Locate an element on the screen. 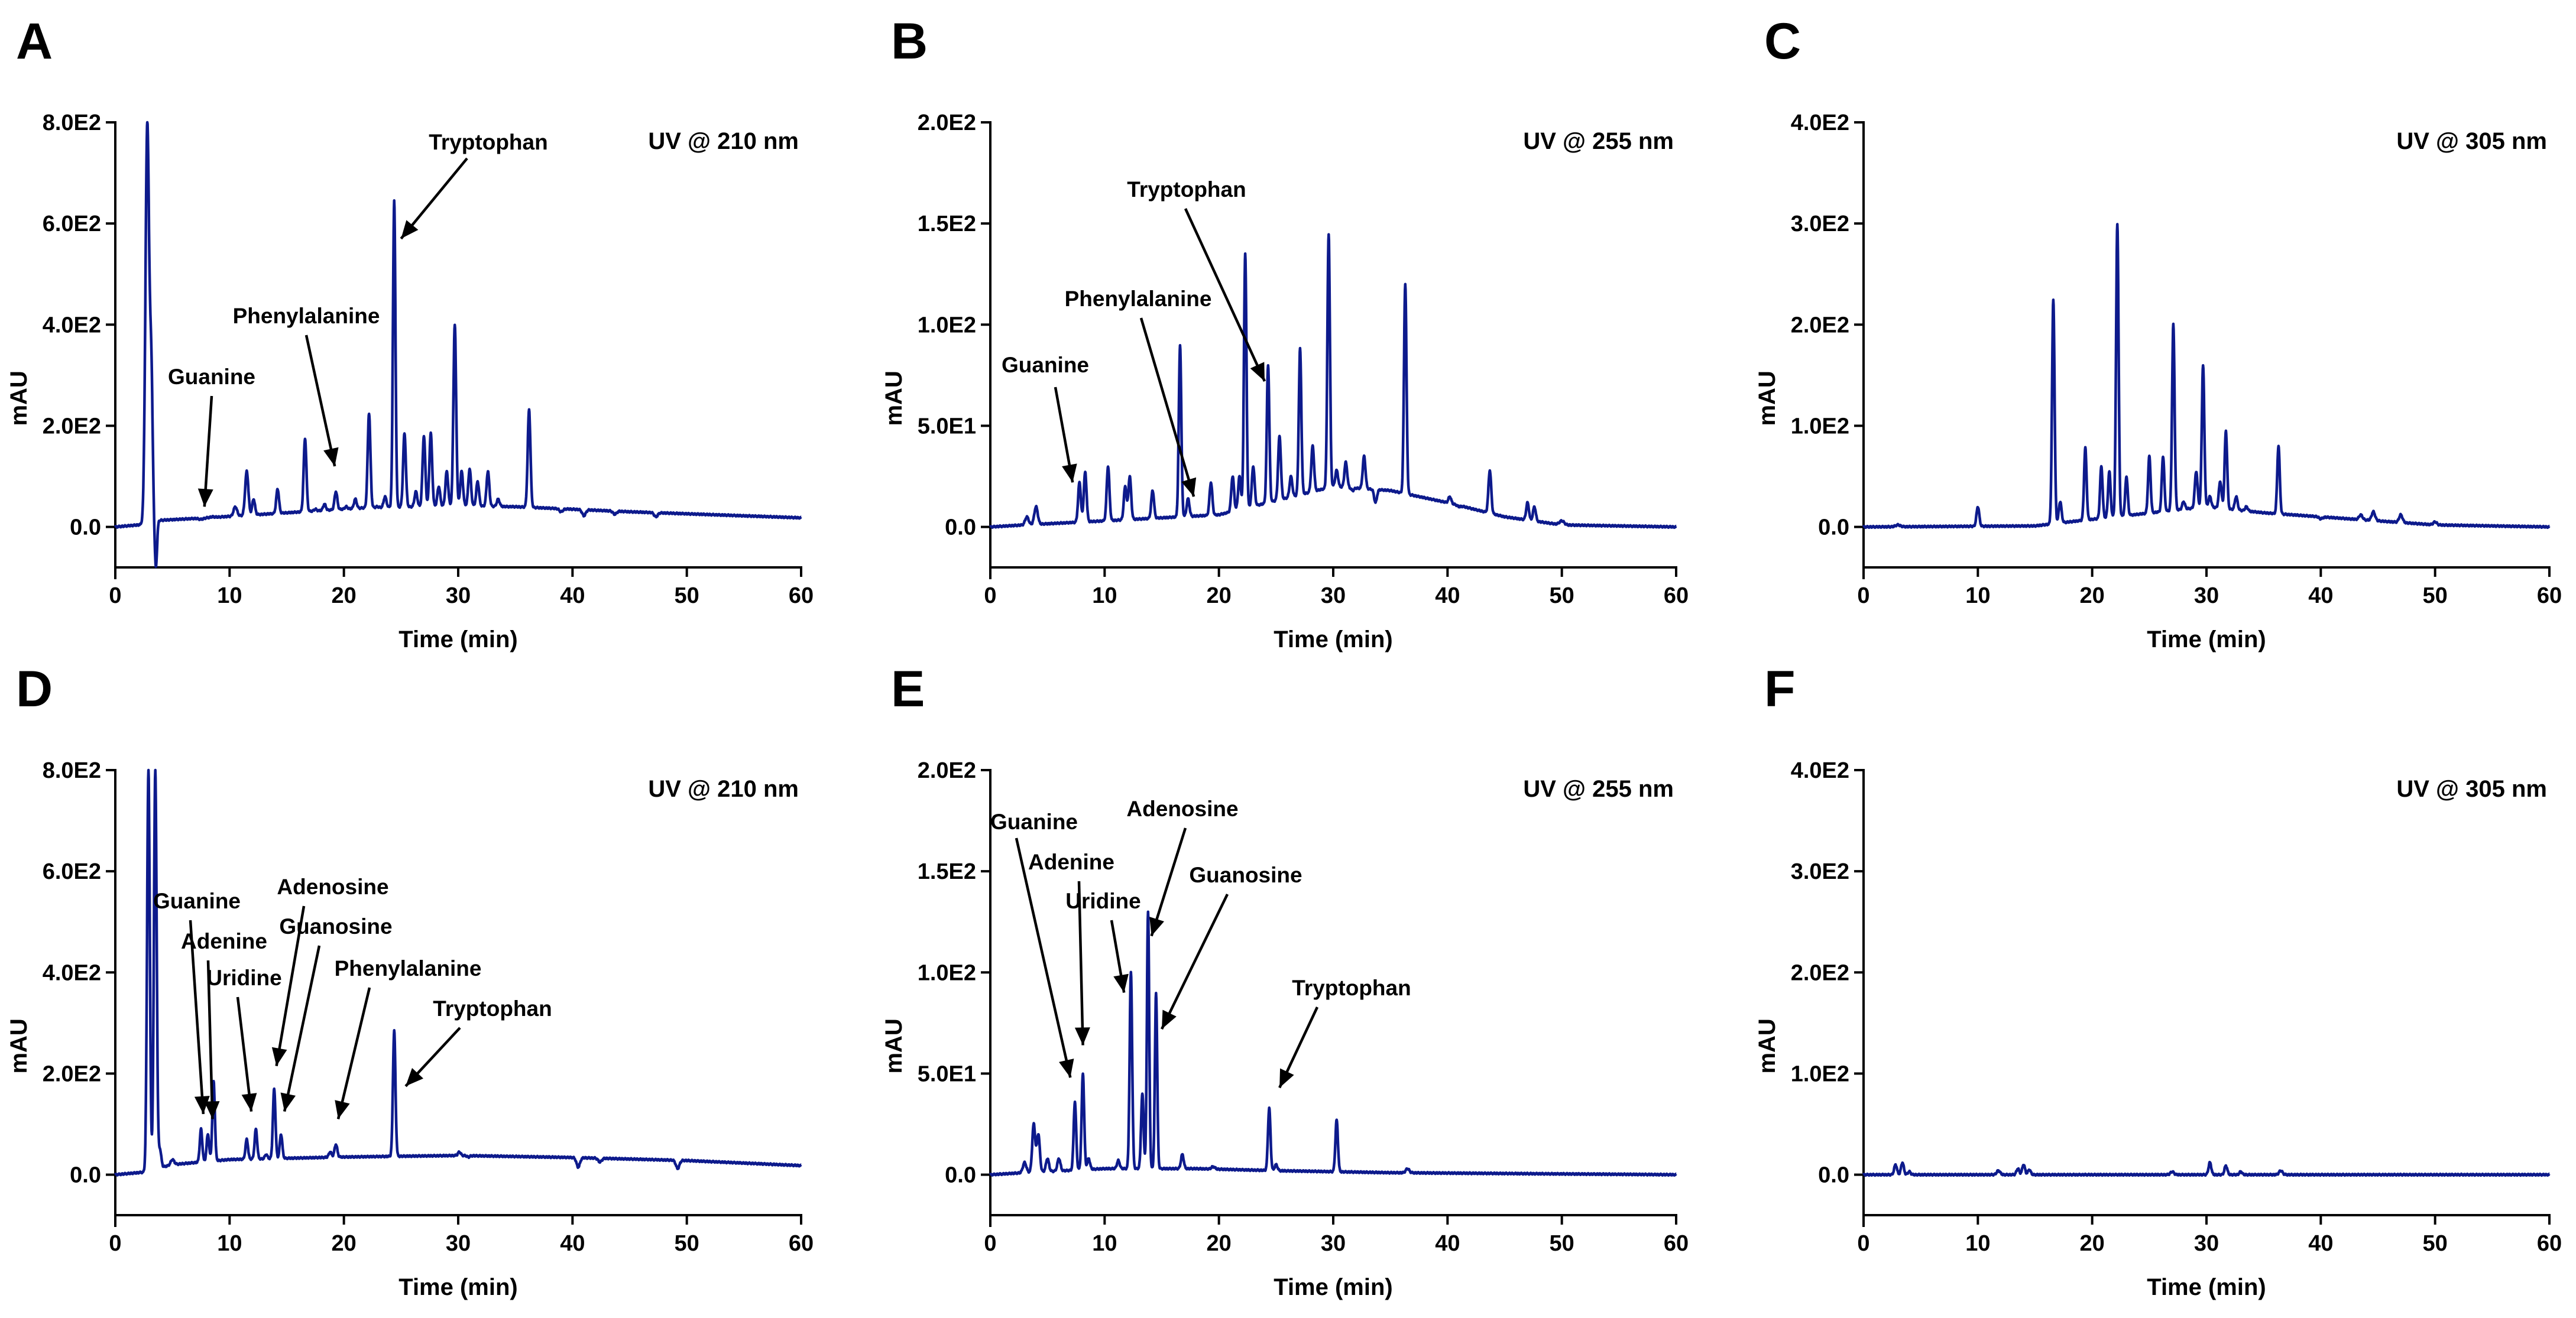 The height and width of the screenshot is (1318, 2576). panel-letter: A is located at coordinates (34, 41).